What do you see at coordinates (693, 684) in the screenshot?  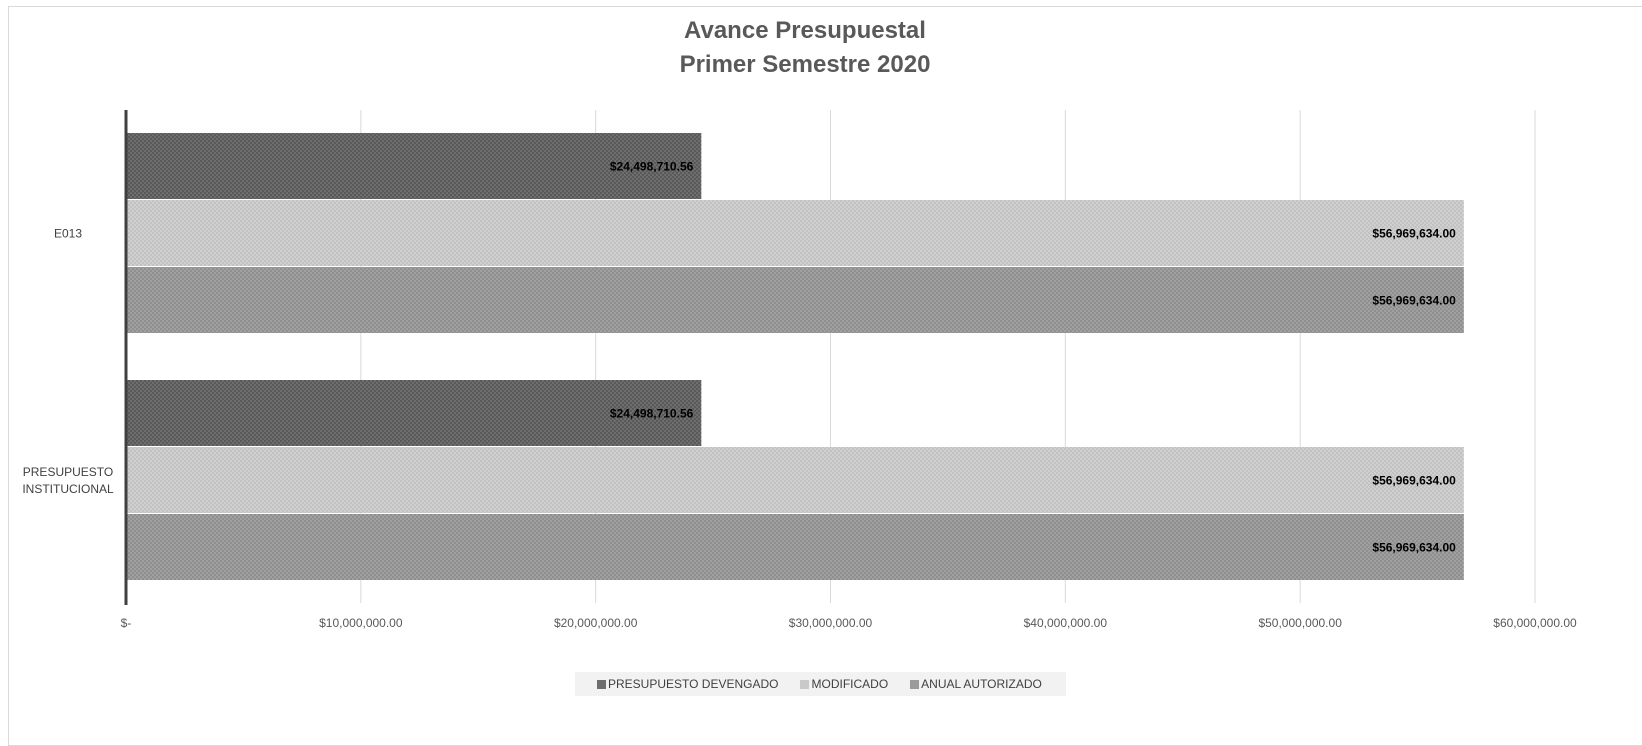 I see `legend-label-devengado: PRESUPUESTO DEVENGADO` at bounding box center [693, 684].